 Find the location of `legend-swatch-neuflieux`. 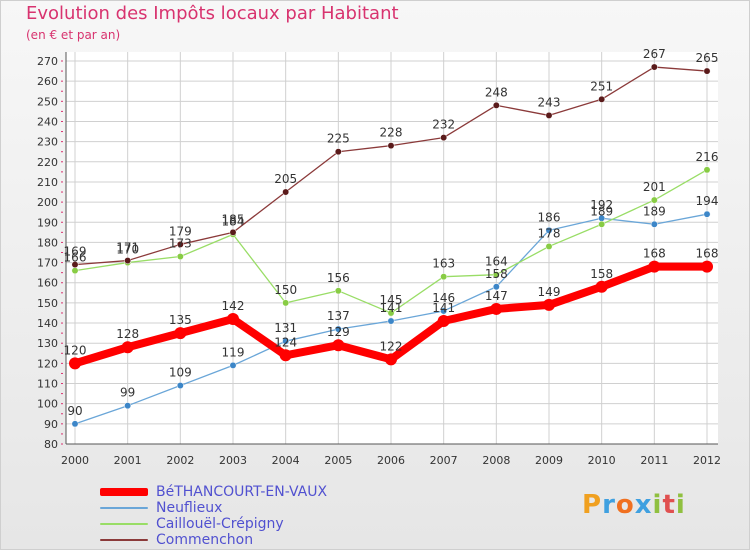

legend-swatch-neuflieux is located at coordinates (124, 508).